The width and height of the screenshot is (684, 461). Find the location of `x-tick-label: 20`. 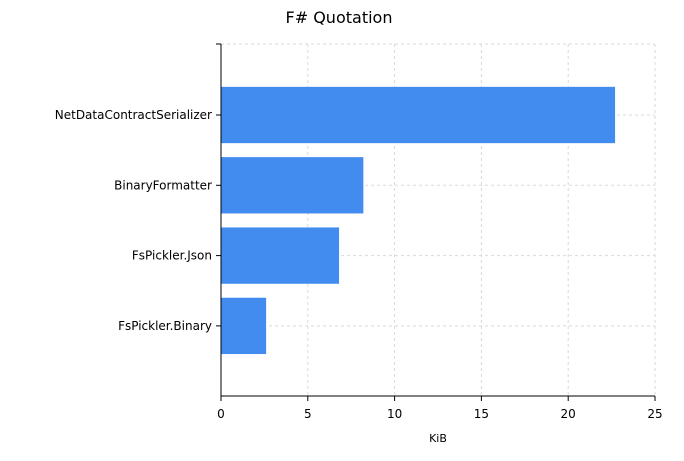

x-tick-label: 20 is located at coordinates (568, 414).